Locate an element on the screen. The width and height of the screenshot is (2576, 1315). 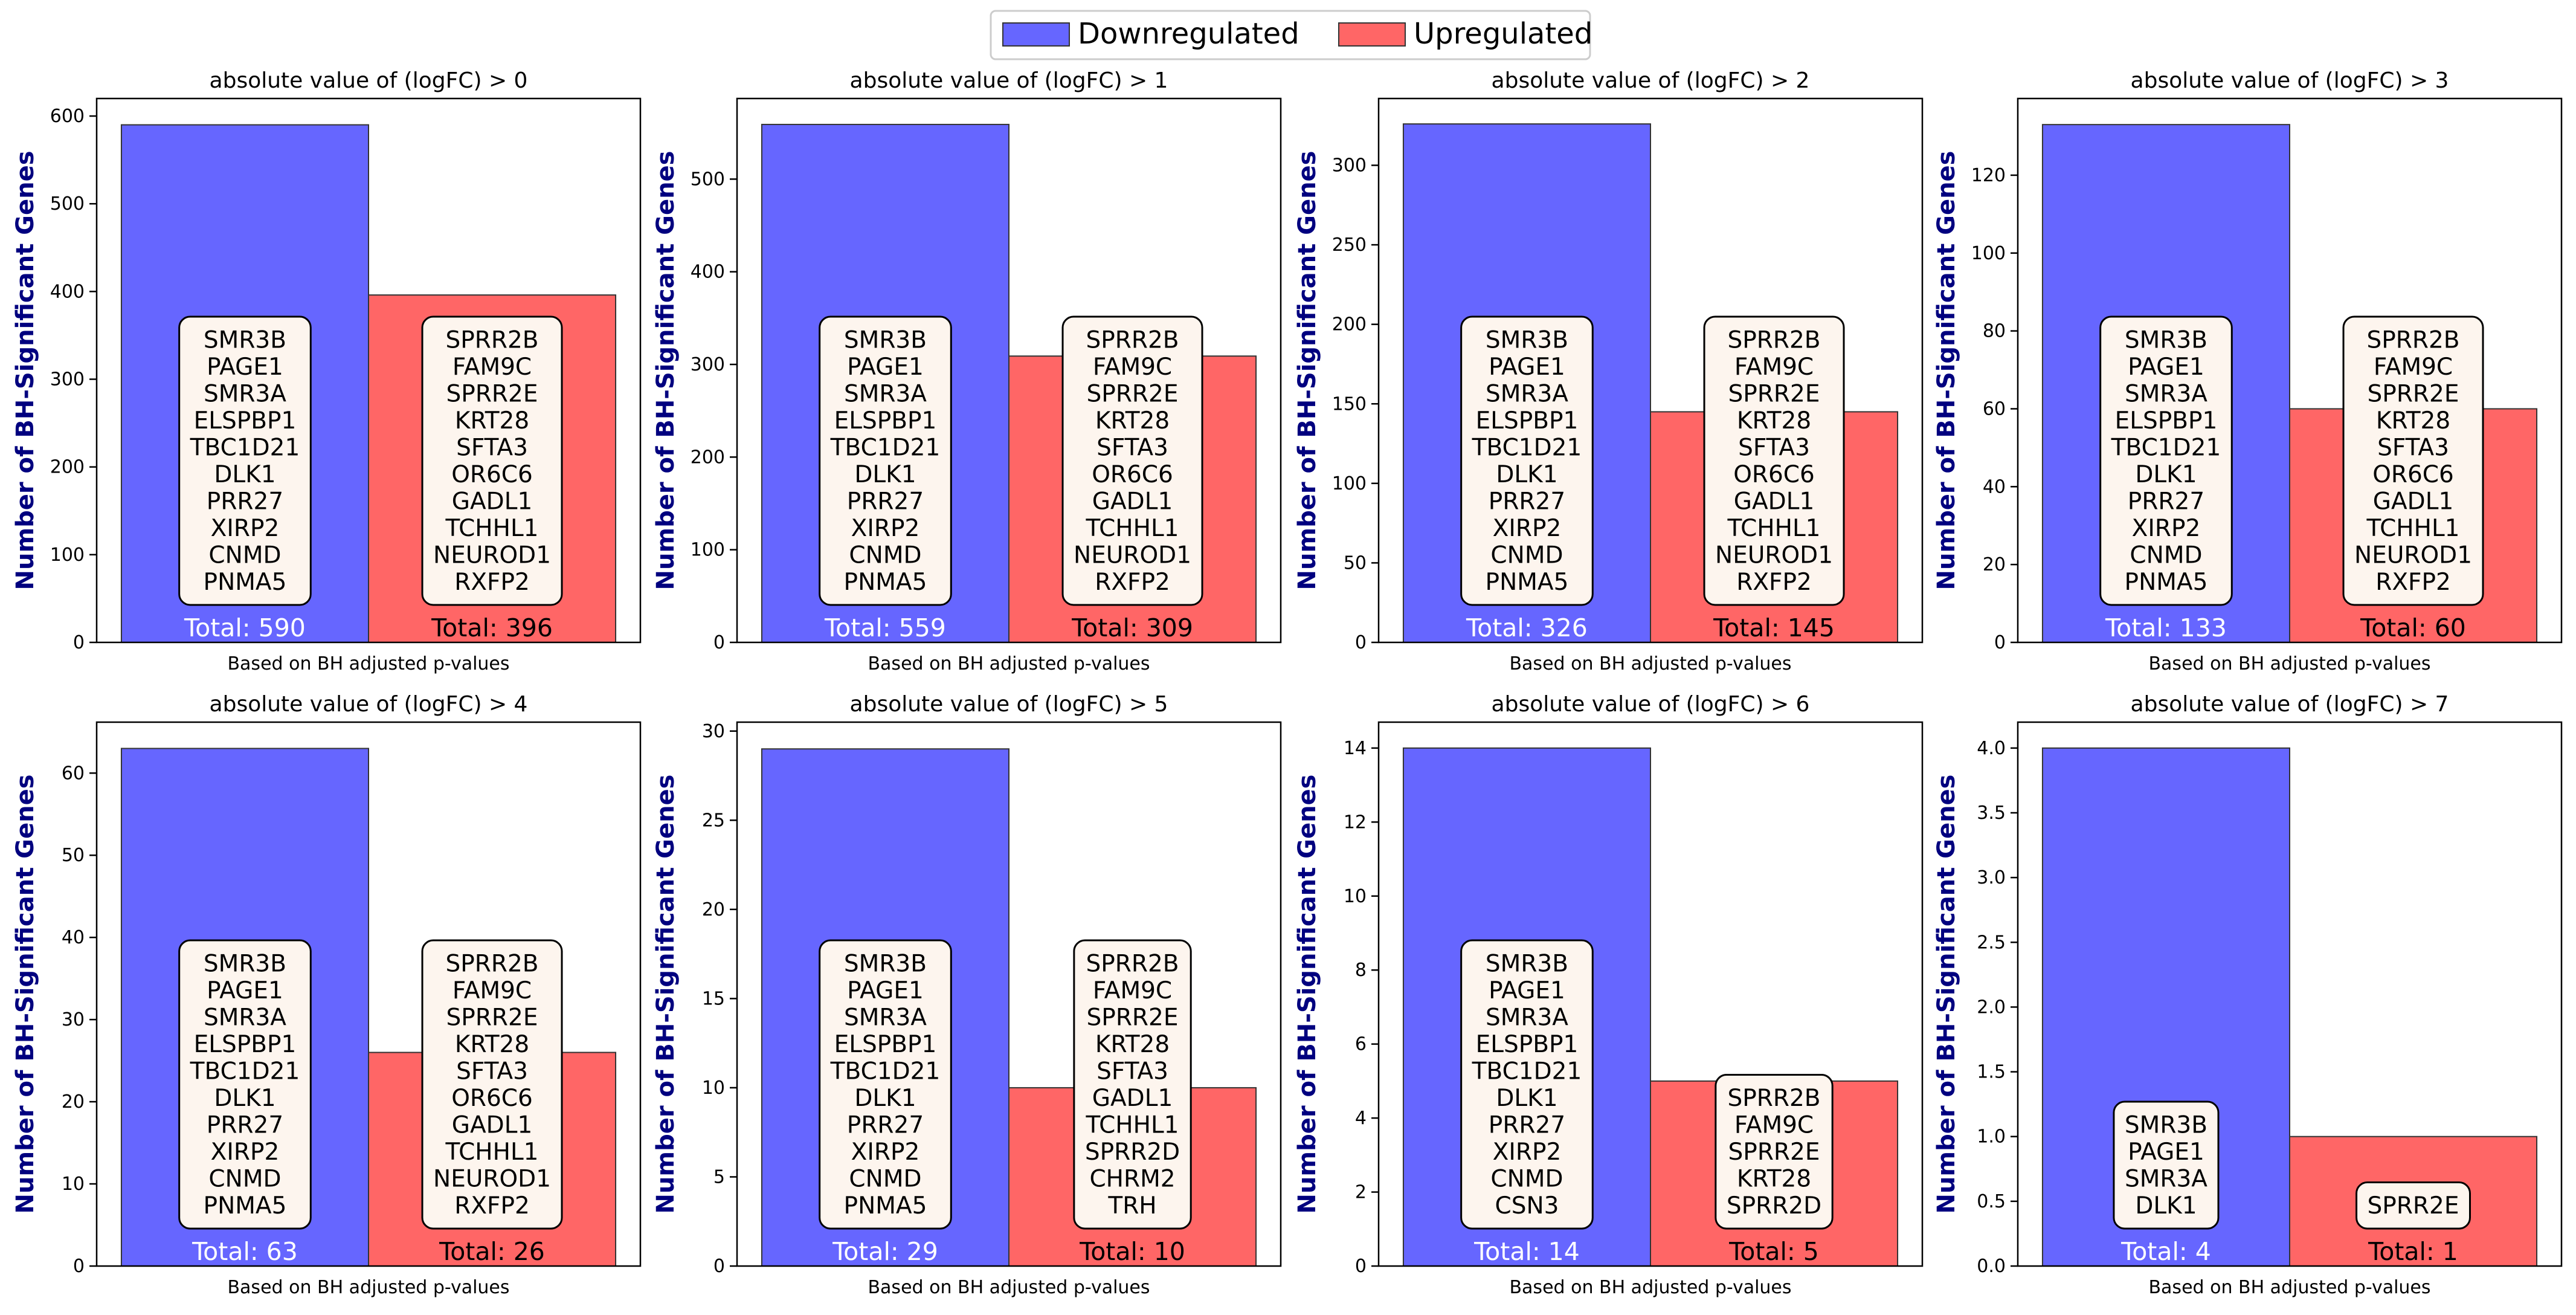
y-tick-label: 2 is located at coordinates (1361, 1192).